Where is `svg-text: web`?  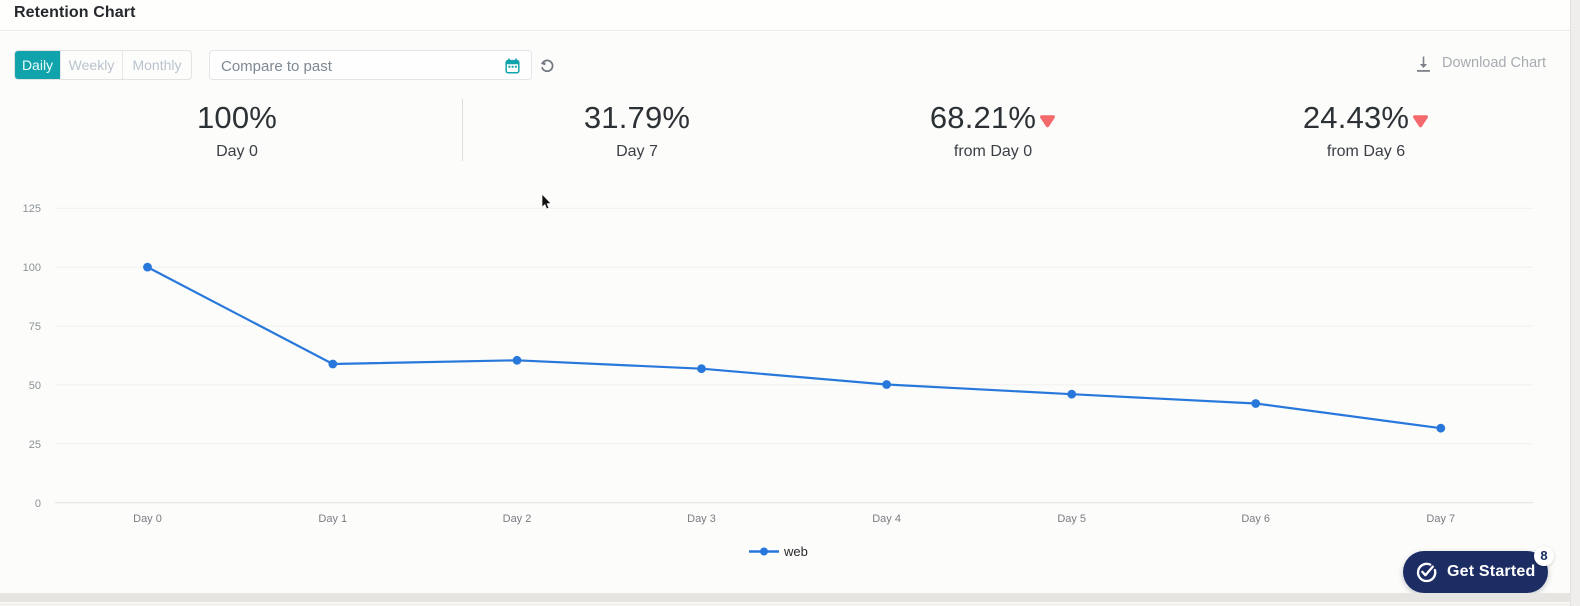 svg-text: web is located at coordinates (795, 551).